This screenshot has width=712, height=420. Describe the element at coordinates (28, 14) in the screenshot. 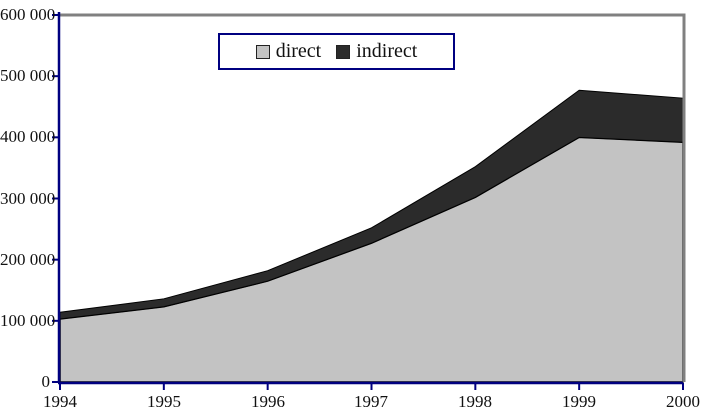

I see `y-axis-tick-label: 600 000` at that location.